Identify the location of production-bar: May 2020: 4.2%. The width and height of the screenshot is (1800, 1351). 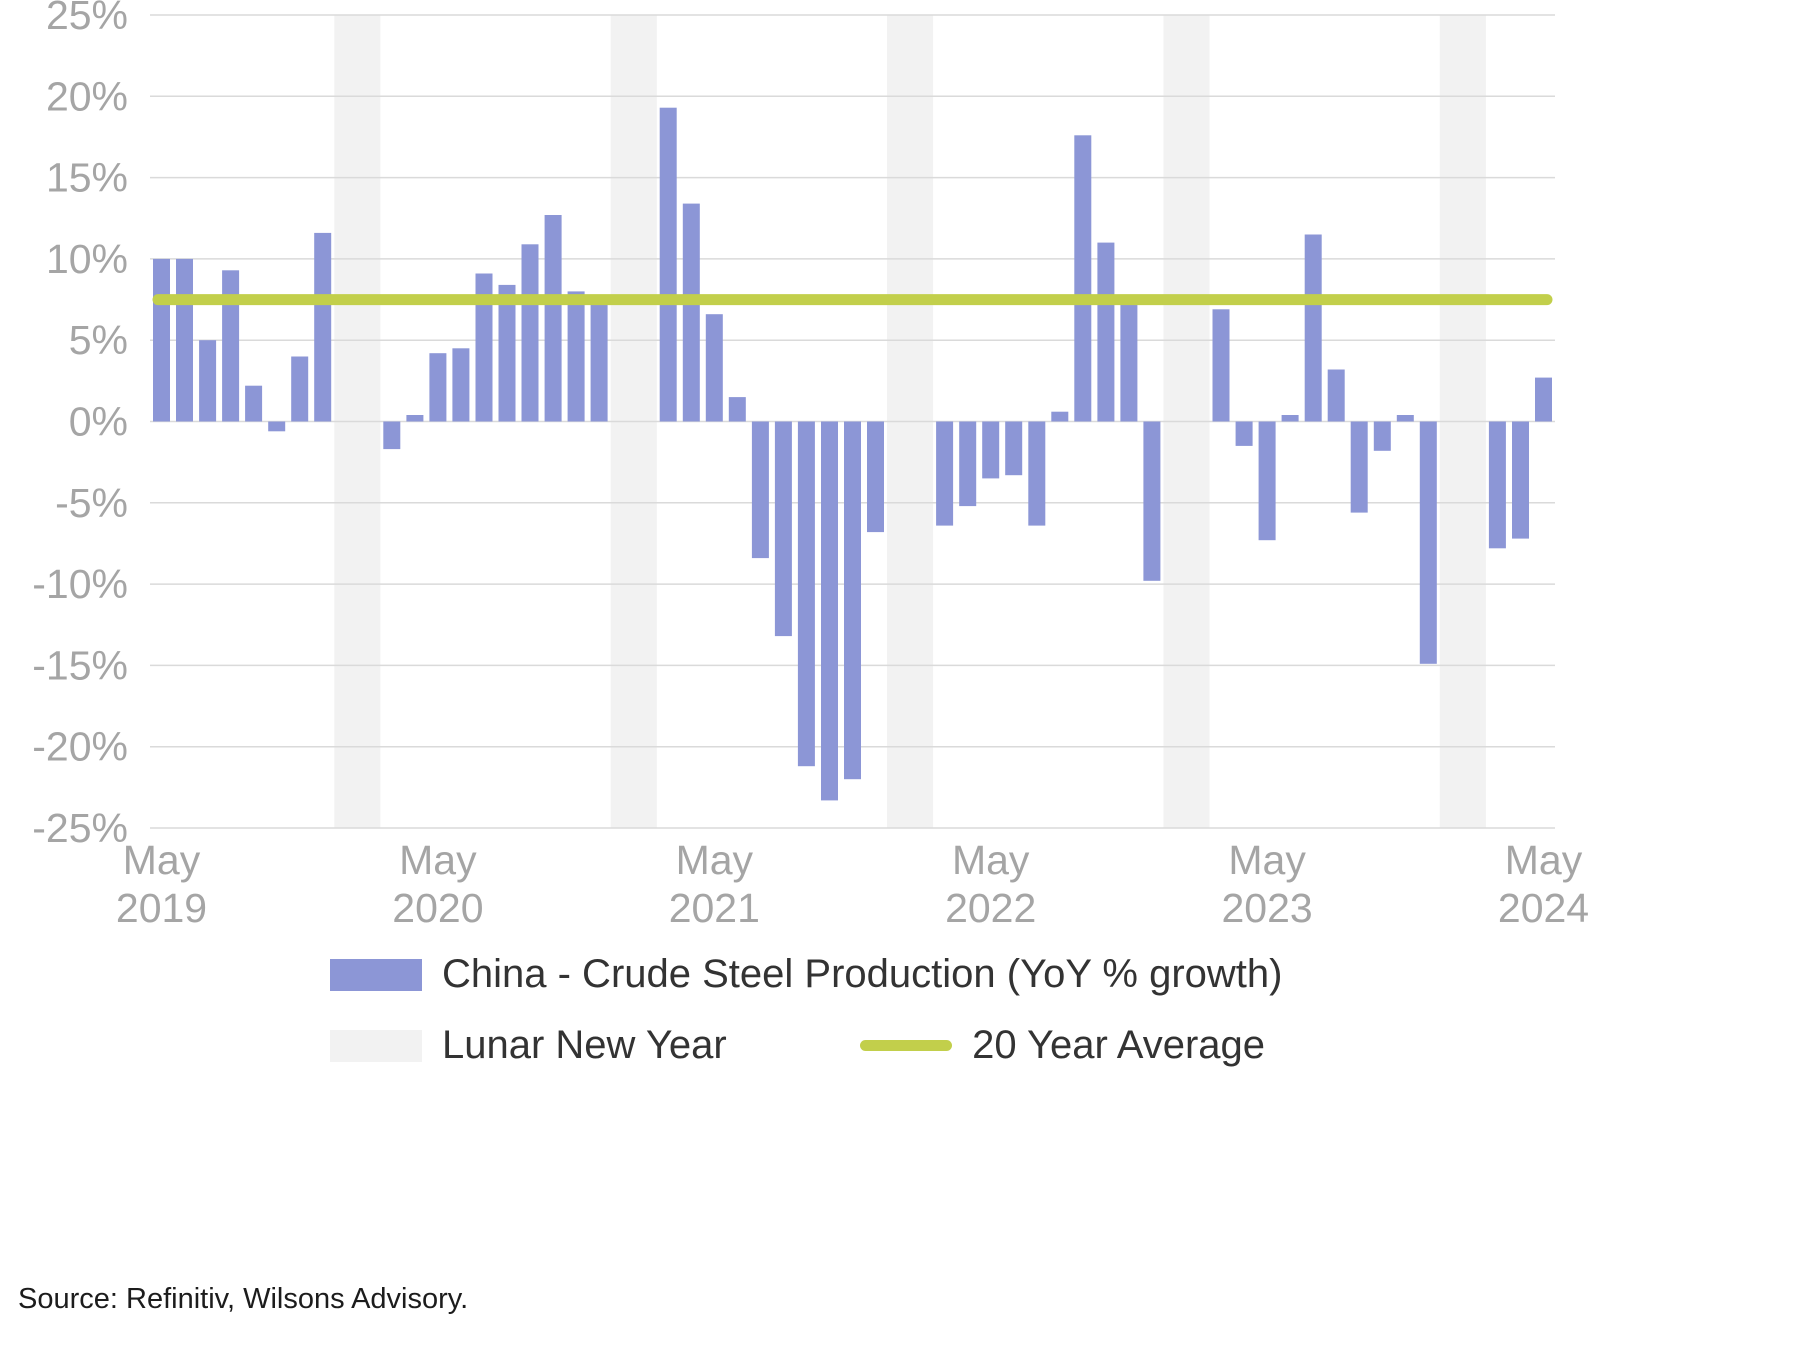
(438, 387).